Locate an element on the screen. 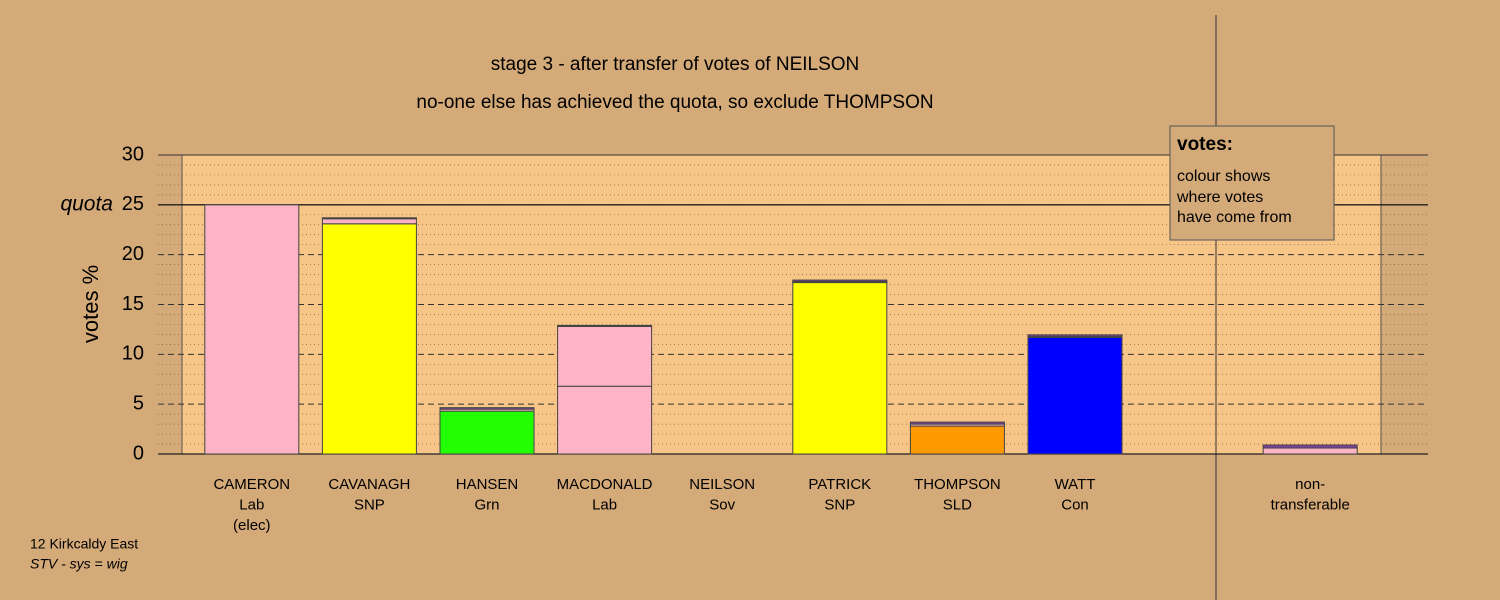 This screenshot has width=1500, height=600. y-tick-label: 15 is located at coordinates (133, 304).